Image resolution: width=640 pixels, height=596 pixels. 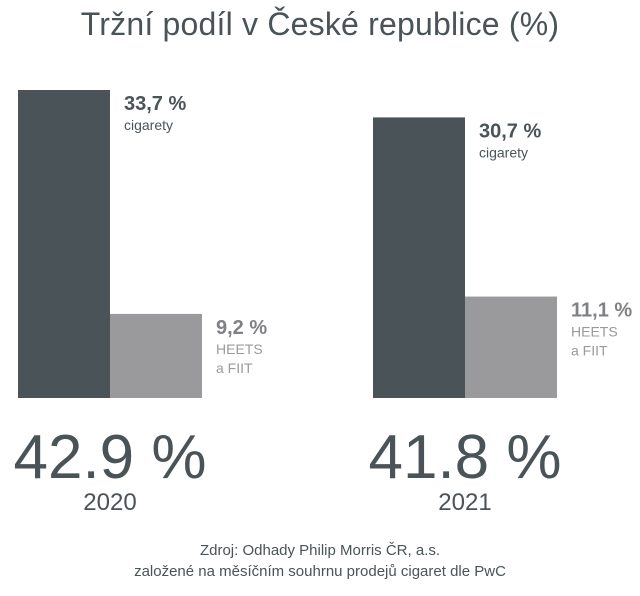 I want to click on series-name-label-2021-series-2-line-2: a FIIT, so click(x=589, y=351).